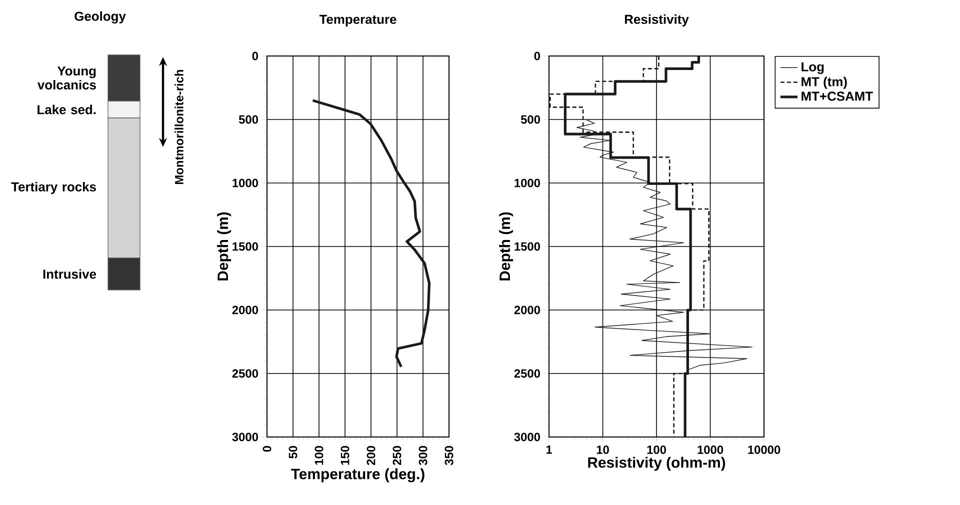  What do you see at coordinates (293, 452) in the screenshot?
I see `x-tick-label: 50` at bounding box center [293, 452].